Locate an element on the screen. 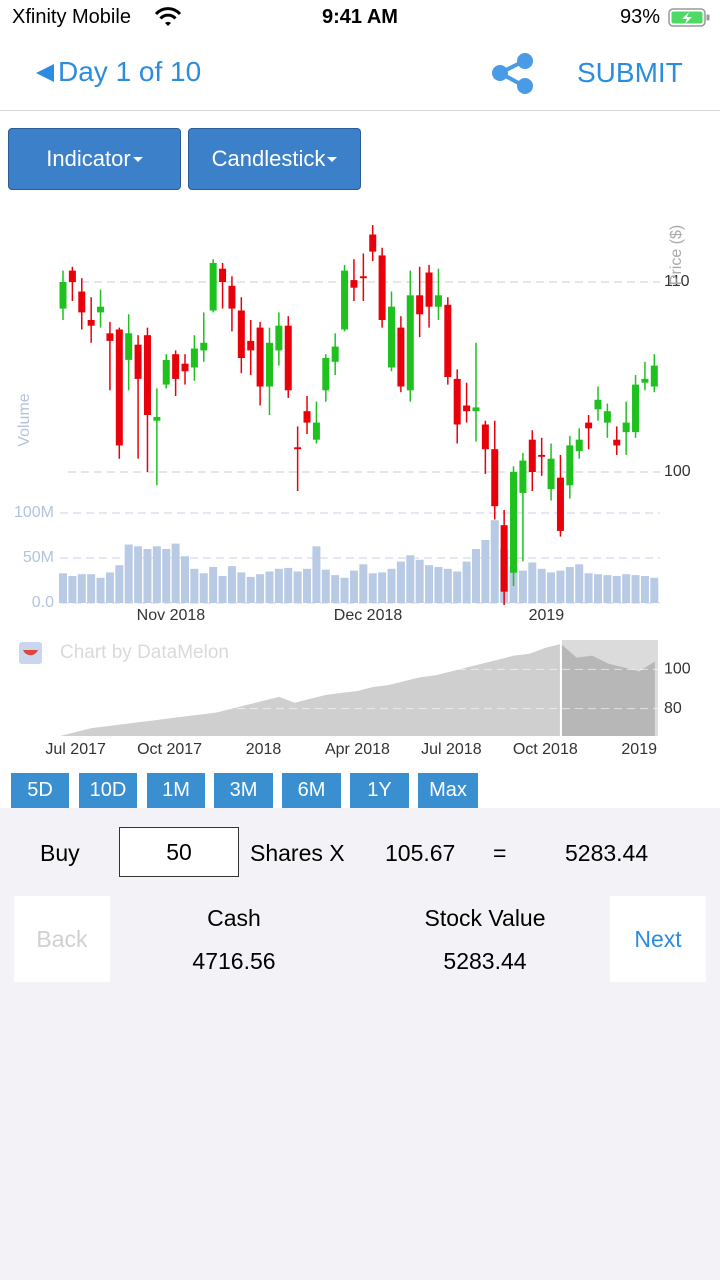  back-button: Back is located at coordinates (62, 939).